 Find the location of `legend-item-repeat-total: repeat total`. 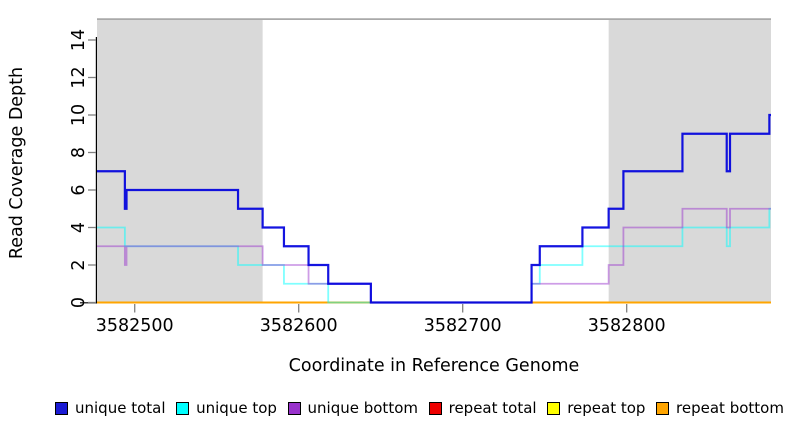

legend-item-repeat-total: repeat total is located at coordinates (482, 407).